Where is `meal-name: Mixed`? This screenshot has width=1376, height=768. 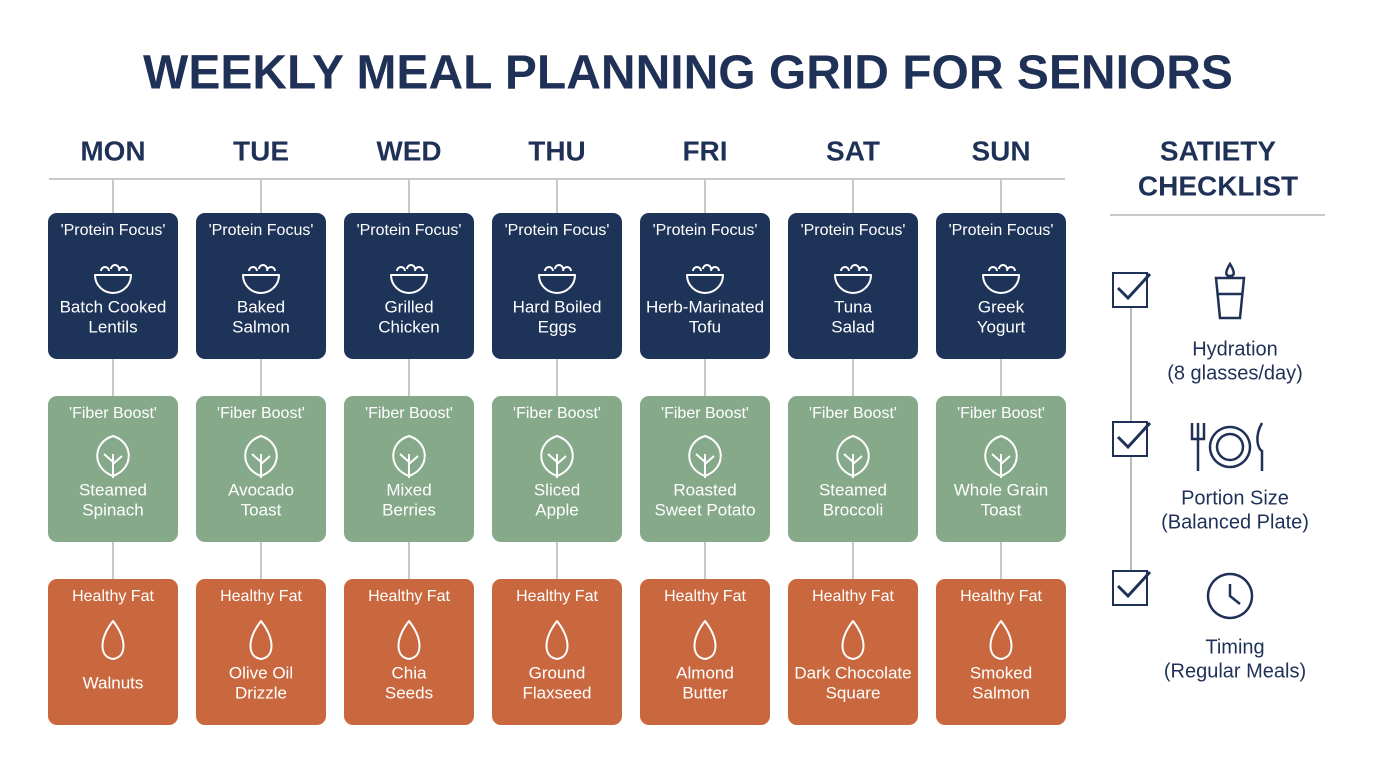
meal-name: Mixed is located at coordinates (408, 489).